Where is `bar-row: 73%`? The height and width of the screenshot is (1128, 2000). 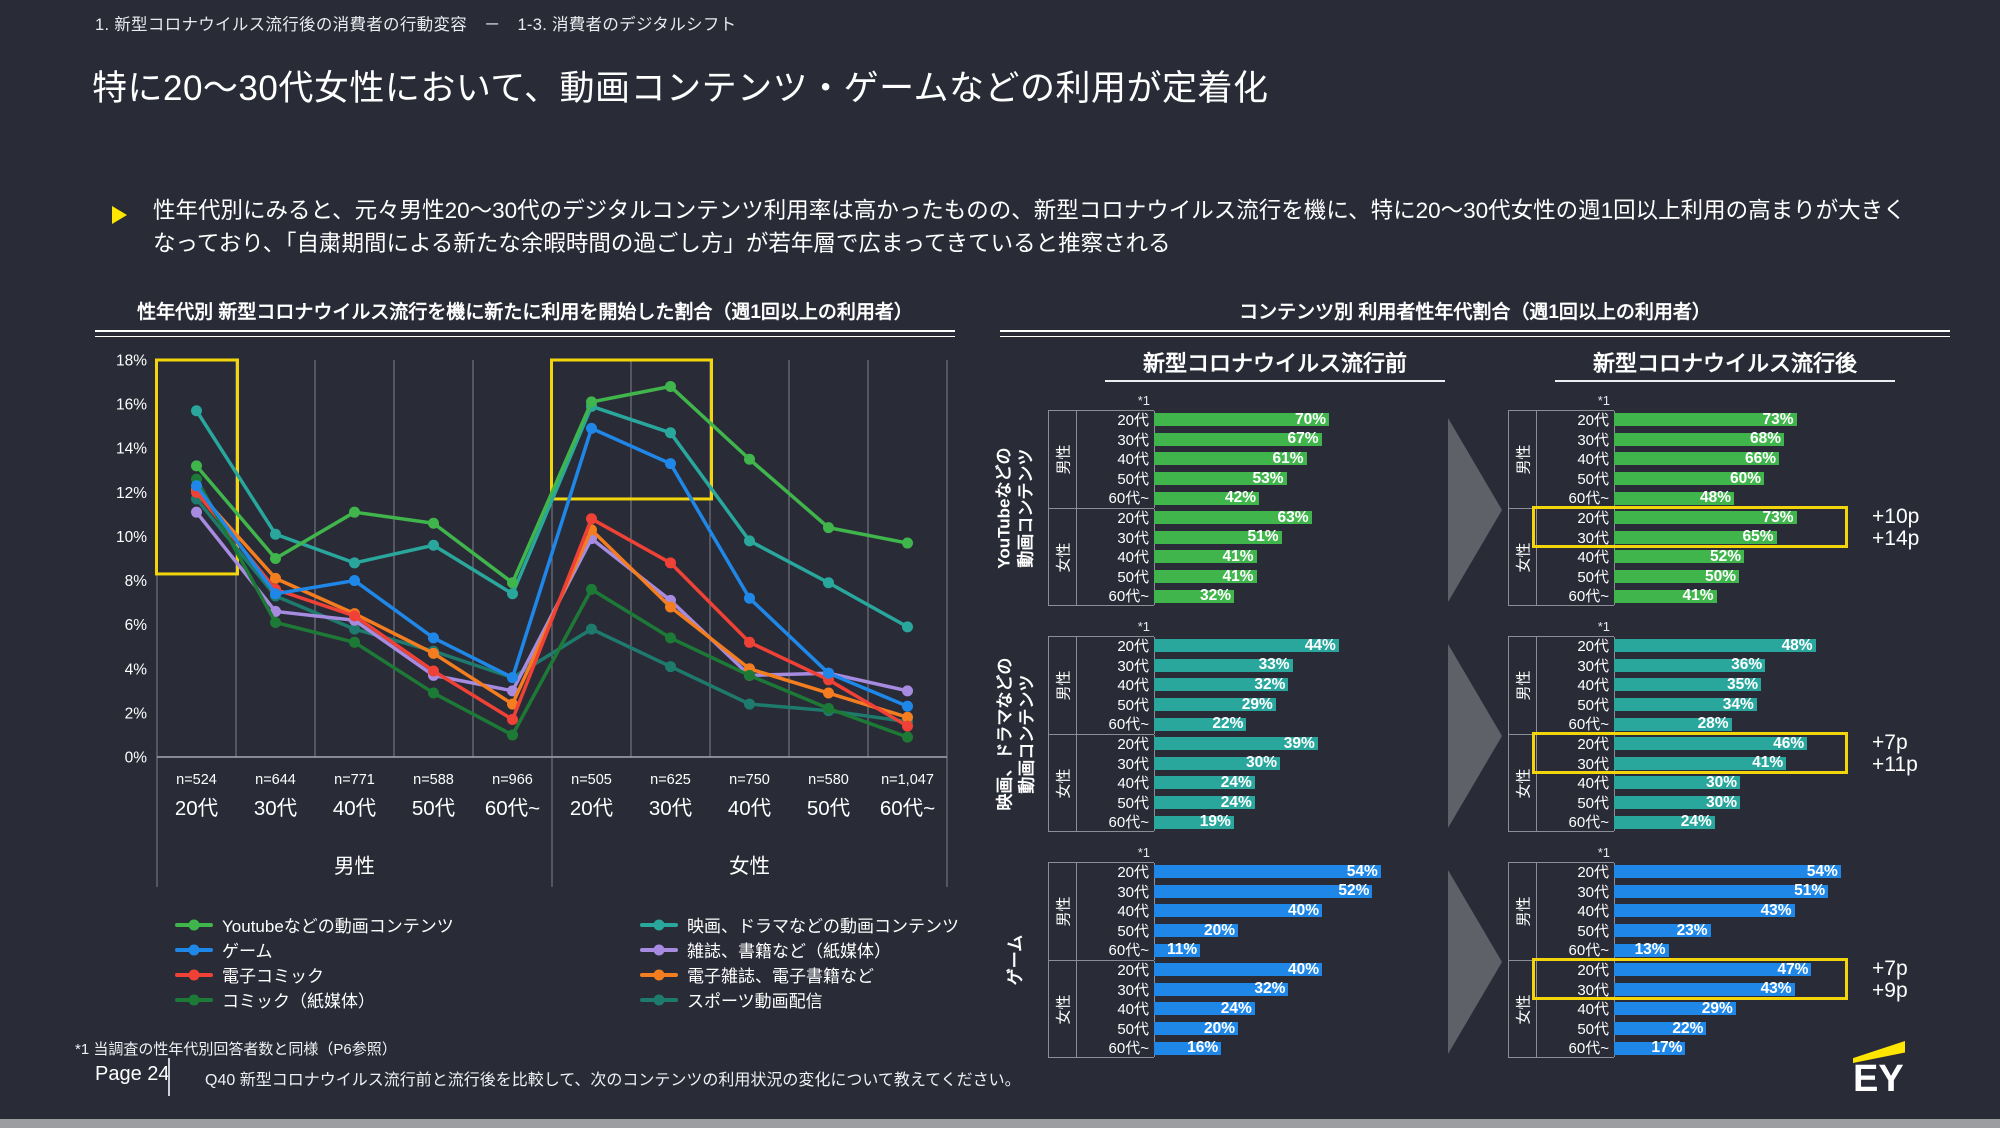 bar-row: 73% is located at coordinates (1787, 518).